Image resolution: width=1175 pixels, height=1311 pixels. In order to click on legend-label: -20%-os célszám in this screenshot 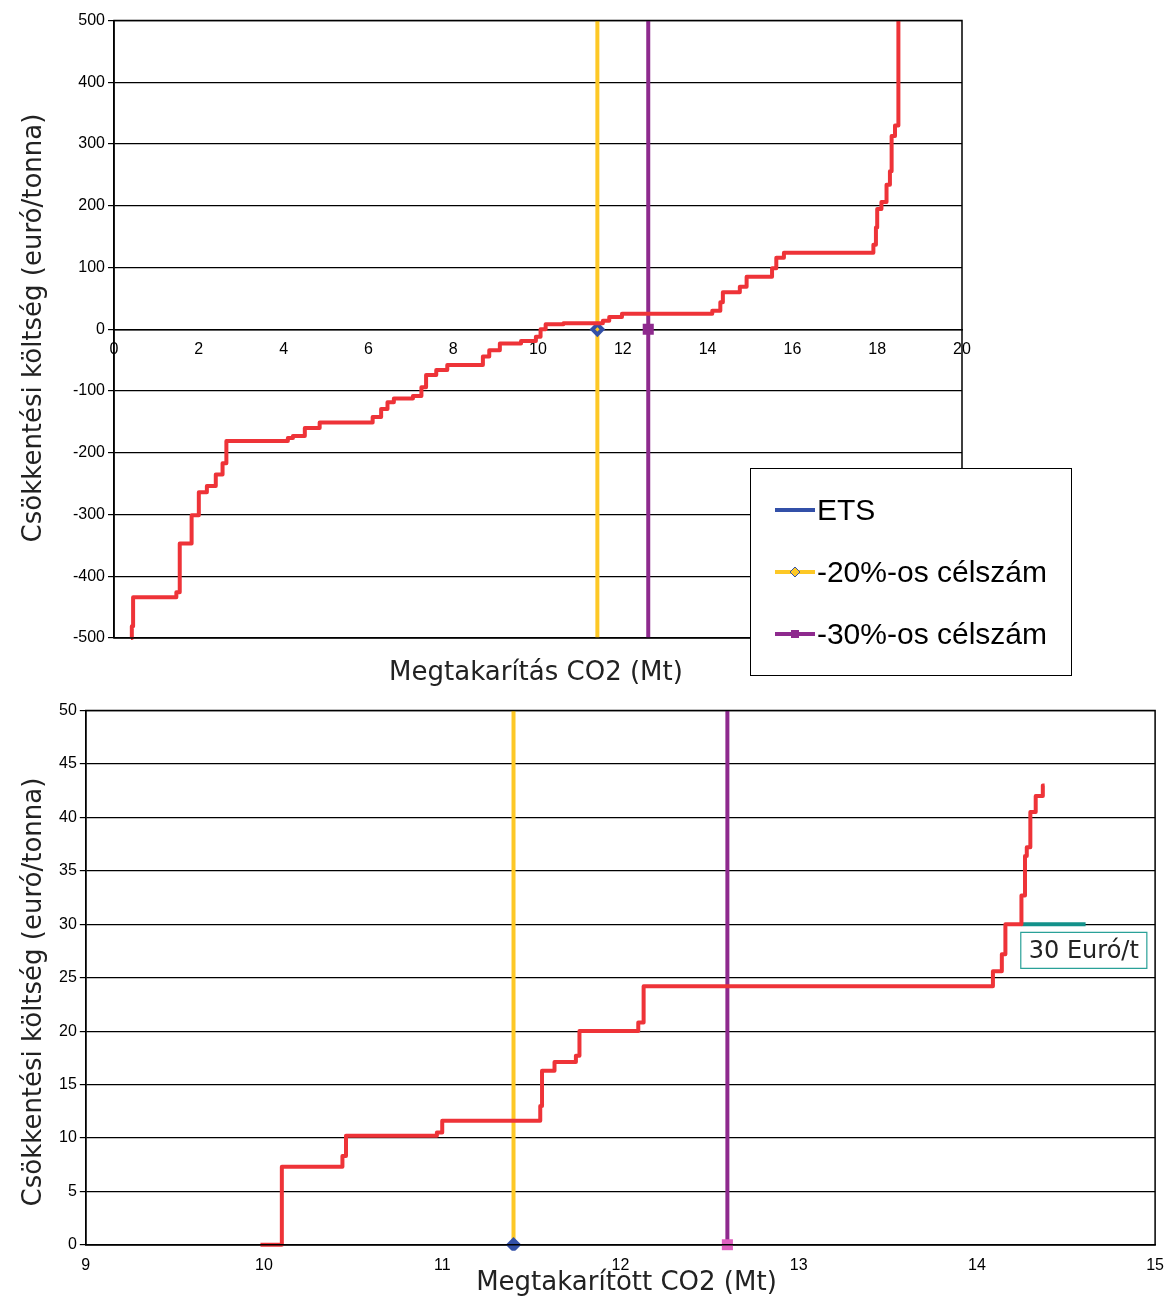, I will do `click(931, 572)`.